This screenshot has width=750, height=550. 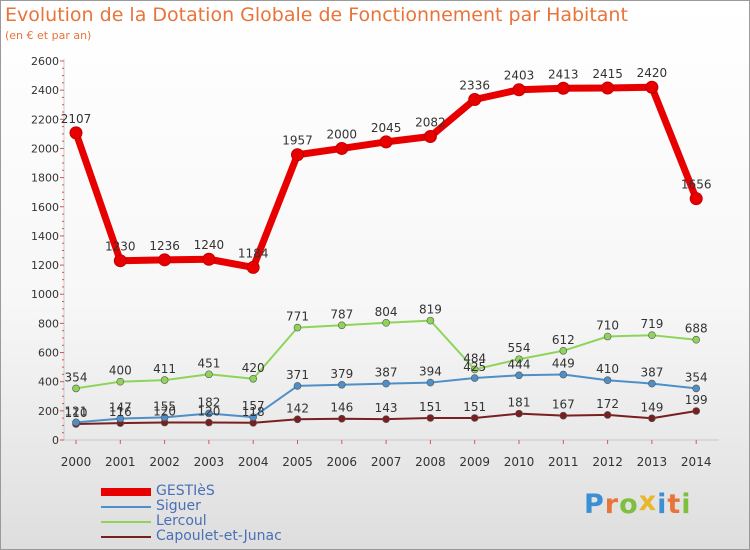 What do you see at coordinates (662, 504) in the screenshot?
I see `logo-letter: i` at bounding box center [662, 504].